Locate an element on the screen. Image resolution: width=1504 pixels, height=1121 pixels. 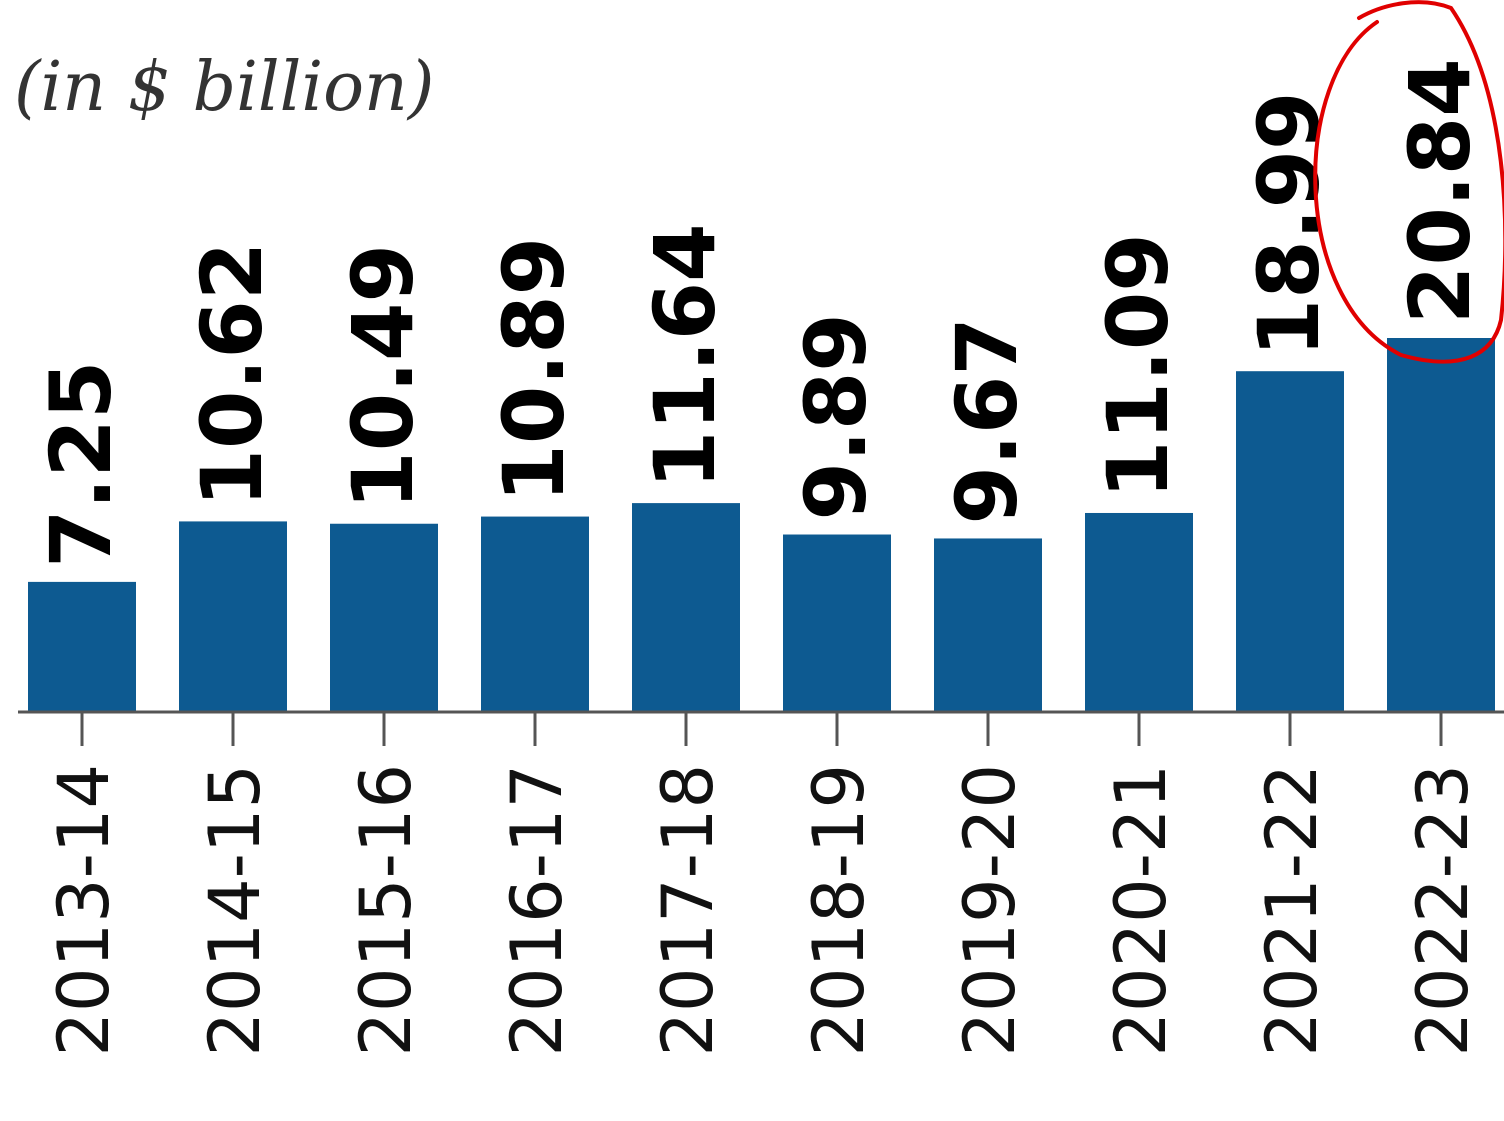
value-label-2016-17: 10.89 is located at coordinates (534, 370).